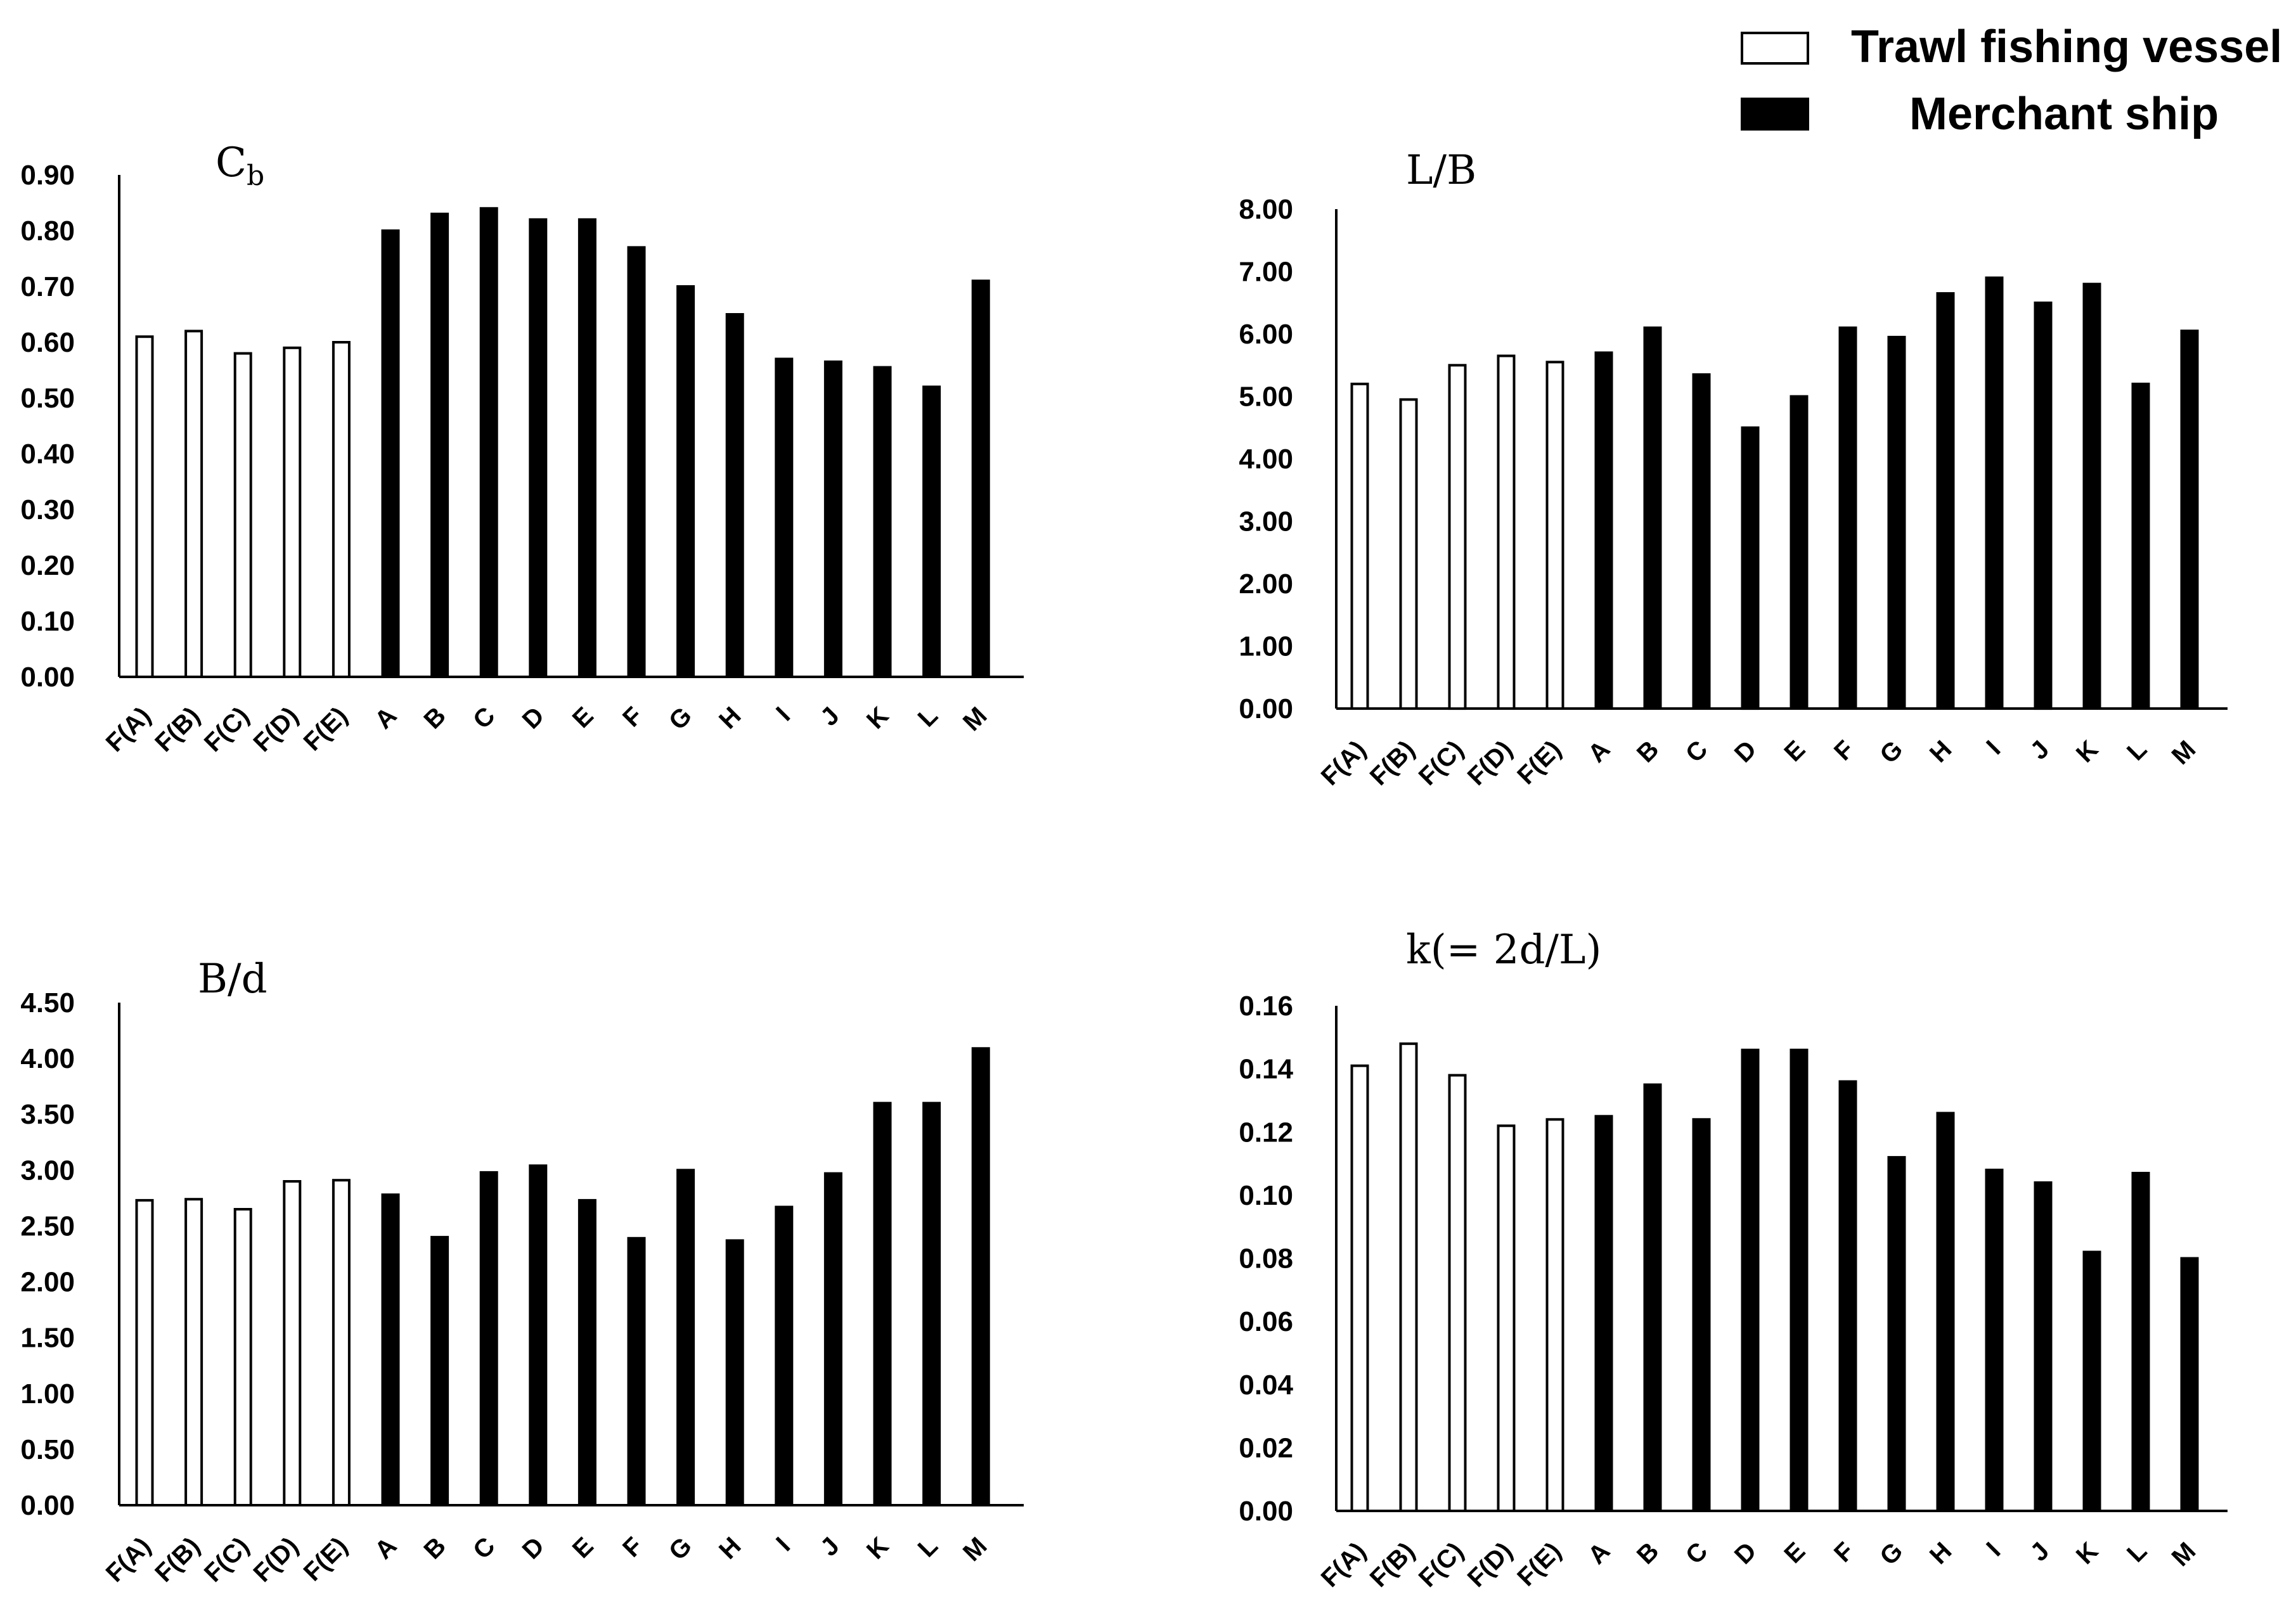 Image resolution: width=2296 pixels, height=1599 pixels. Describe the element at coordinates (1266, 334) in the screenshot. I see `y-tick-label: 6.00` at that location.